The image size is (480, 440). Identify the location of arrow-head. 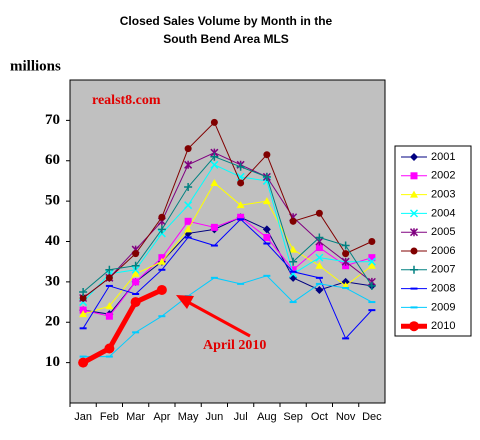
(185, 302).